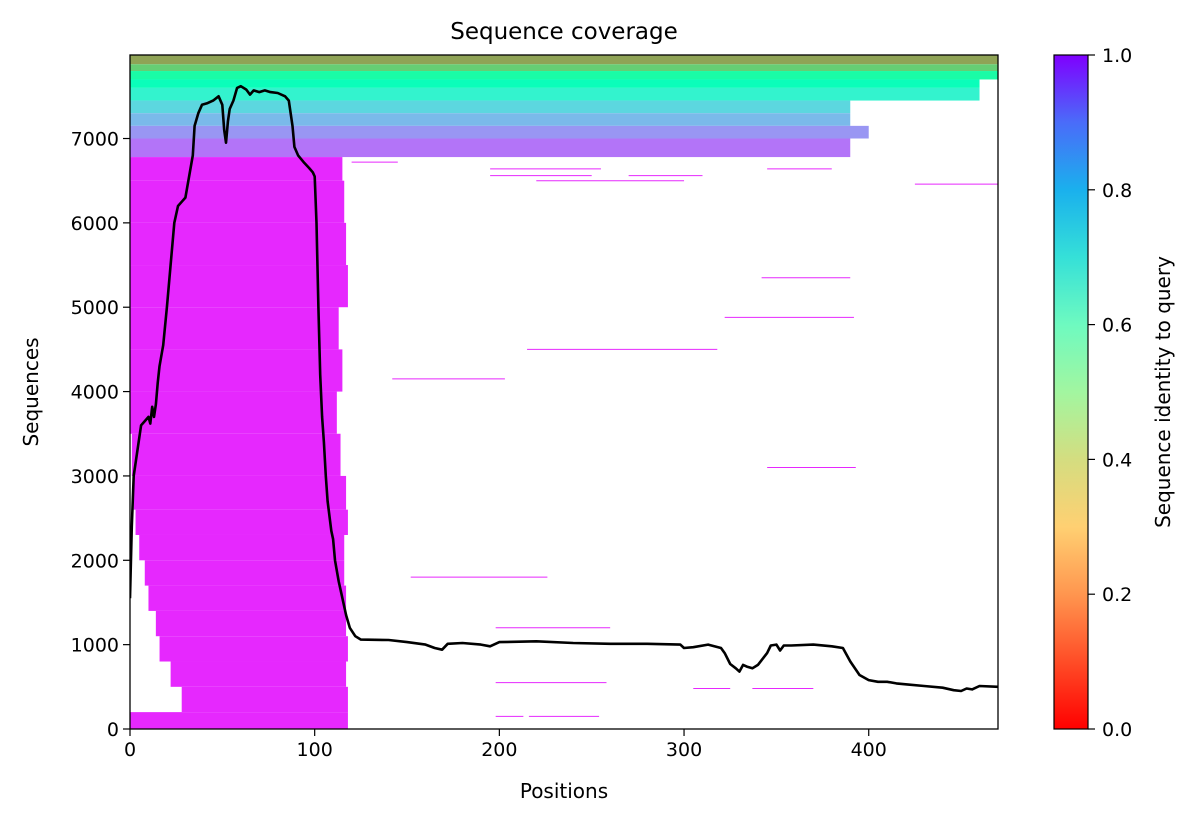 This screenshot has width=1177, height=822. Describe the element at coordinates (1163, 392) in the screenshot. I see `colorbar-label: Sequence identity to query` at that location.